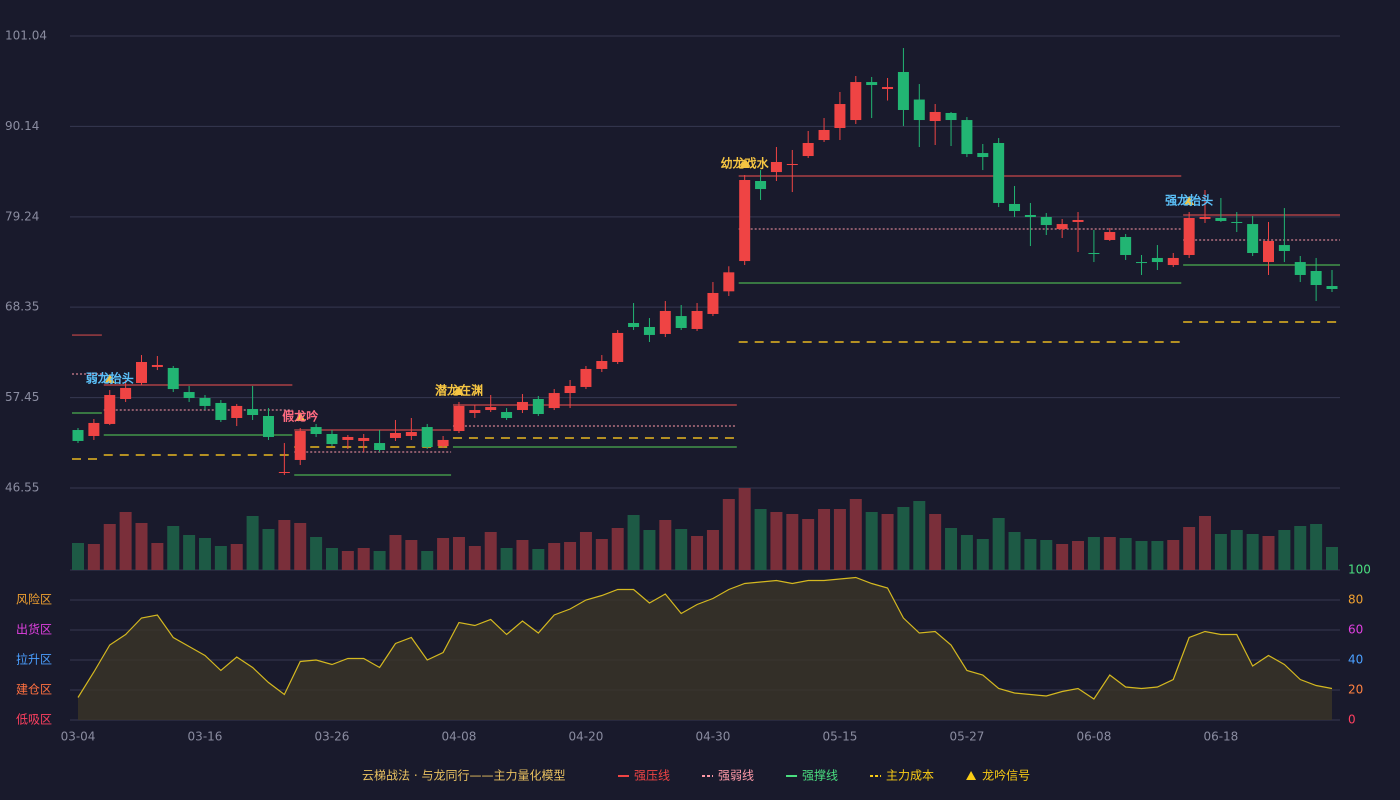 This screenshot has height=800, width=1400. What do you see at coordinates (745, 163) in the screenshot?
I see `signal-label: 幼龙戏水` at bounding box center [745, 163].